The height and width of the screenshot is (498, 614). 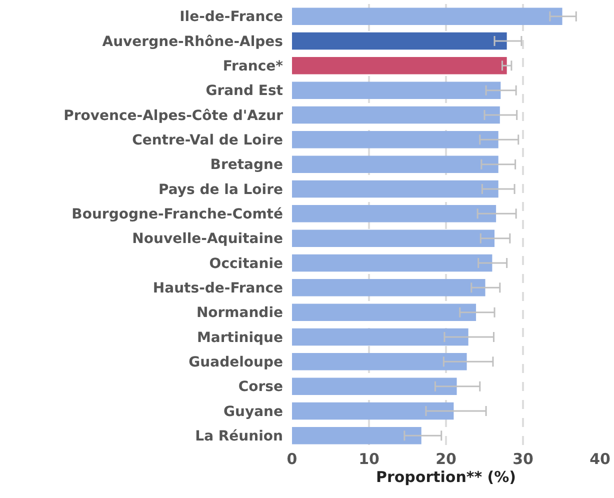 What do you see at coordinates (220, 190) in the screenshot?
I see `y-tick-label: Pays de la Loire` at bounding box center [220, 190].